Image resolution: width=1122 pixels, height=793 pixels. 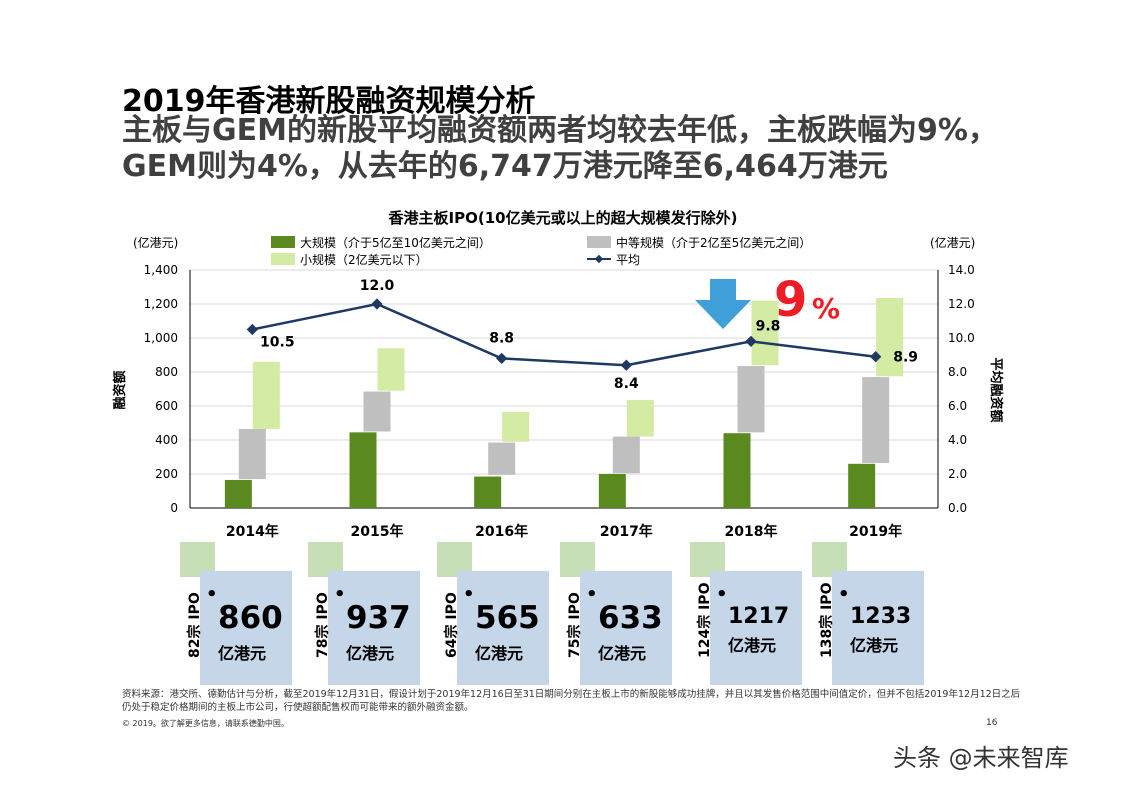 I want to click on page-number: 16, so click(x=992, y=723).